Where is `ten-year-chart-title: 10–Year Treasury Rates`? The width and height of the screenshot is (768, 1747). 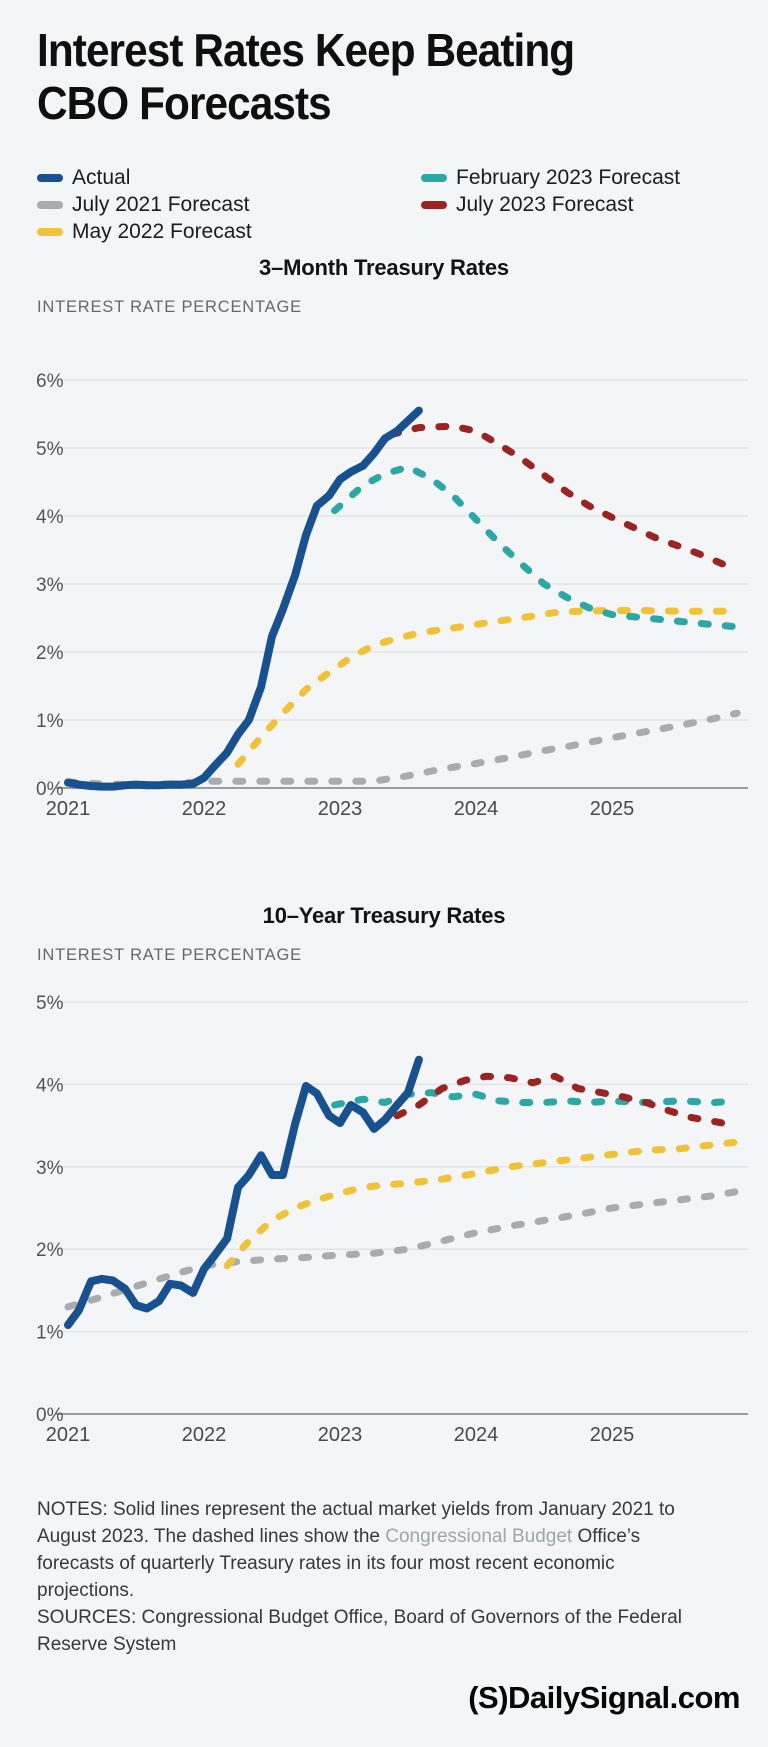 ten-year-chart-title: 10–Year Treasury Rates is located at coordinates (384, 915).